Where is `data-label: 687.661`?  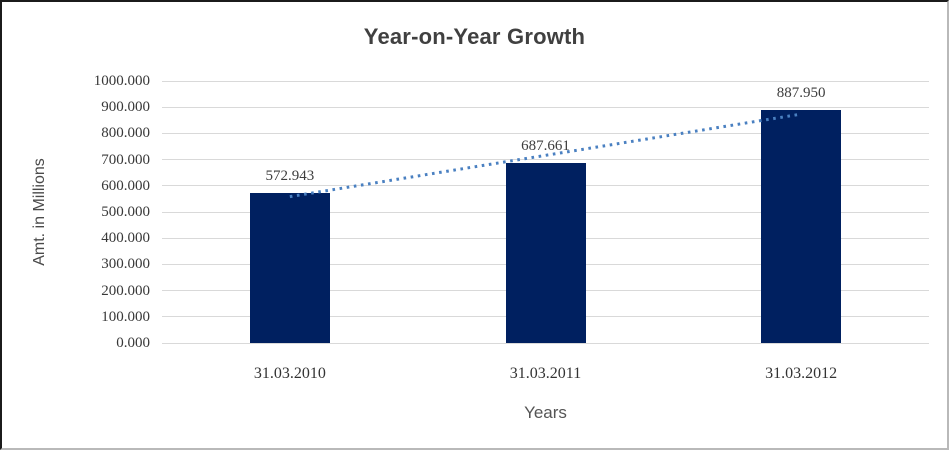 data-label: 687.661 is located at coordinates (545, 145).